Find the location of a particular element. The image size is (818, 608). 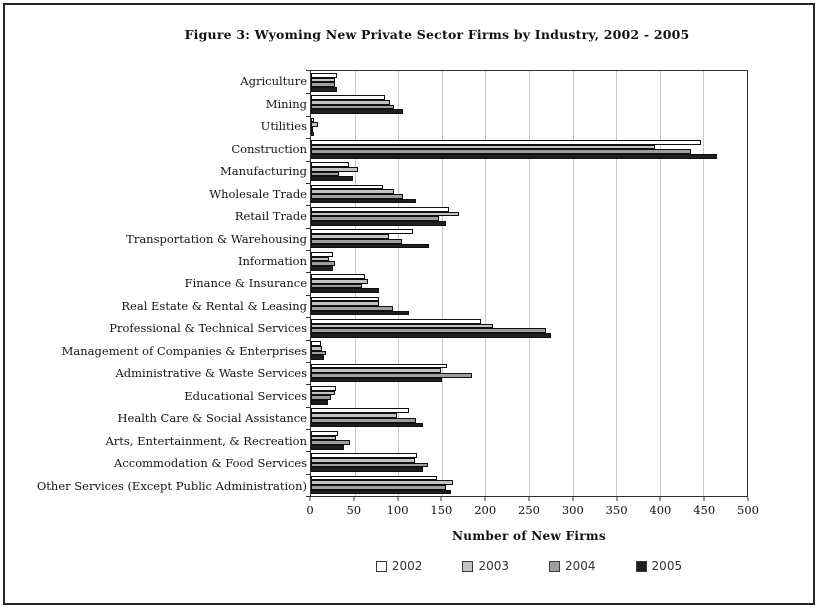

x-tick-label: 450 is located at coordinates (704, 510).